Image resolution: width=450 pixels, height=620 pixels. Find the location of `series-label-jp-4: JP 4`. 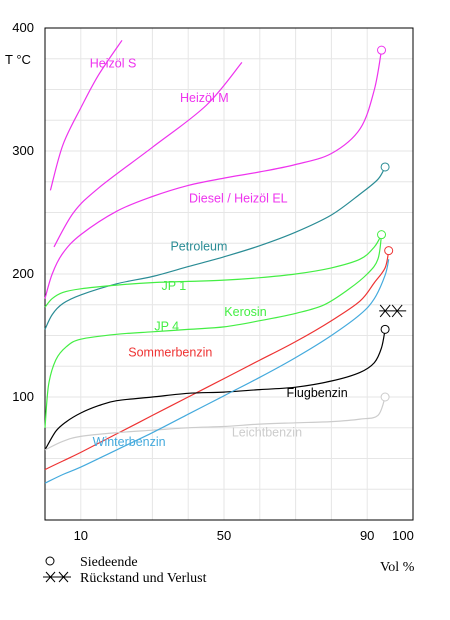

series-label-jp-4: JP 4 is located at coordinates (166, 327).